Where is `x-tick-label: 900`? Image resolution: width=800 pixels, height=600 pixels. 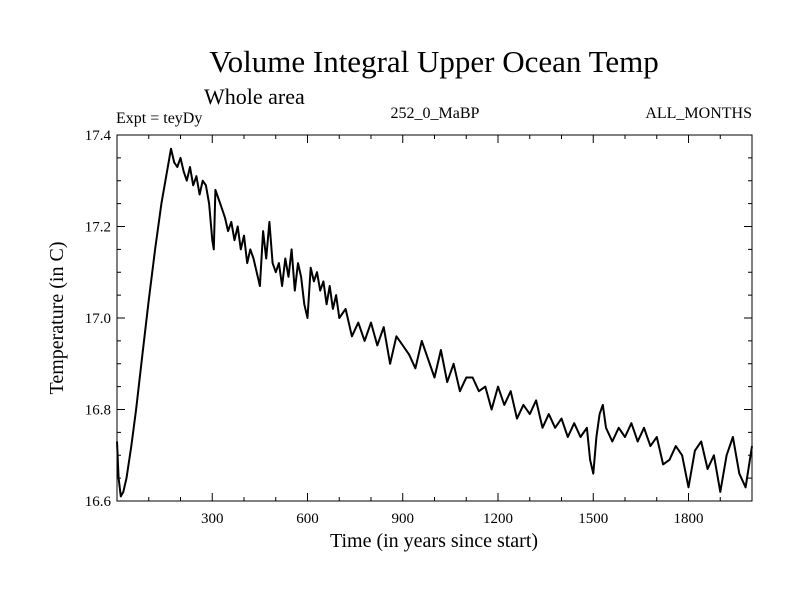 x-tick-label: 900 is located at coordinates (403, 519).